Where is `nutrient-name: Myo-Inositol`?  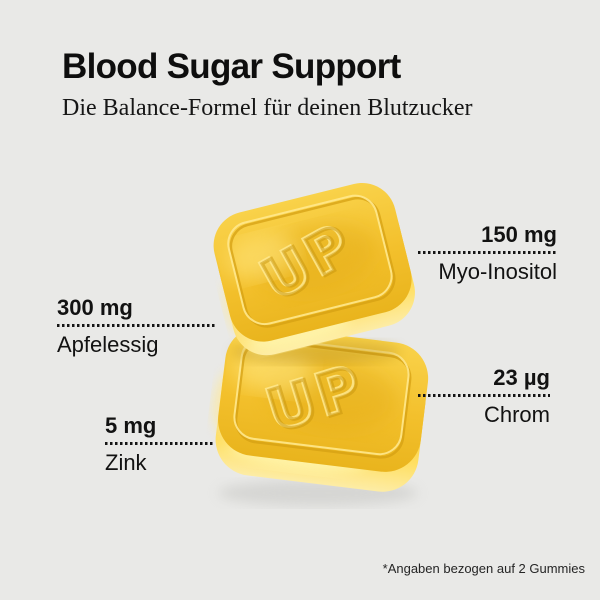 nutrient-name: Myo-Inositol is located at coordinates (497, 271).